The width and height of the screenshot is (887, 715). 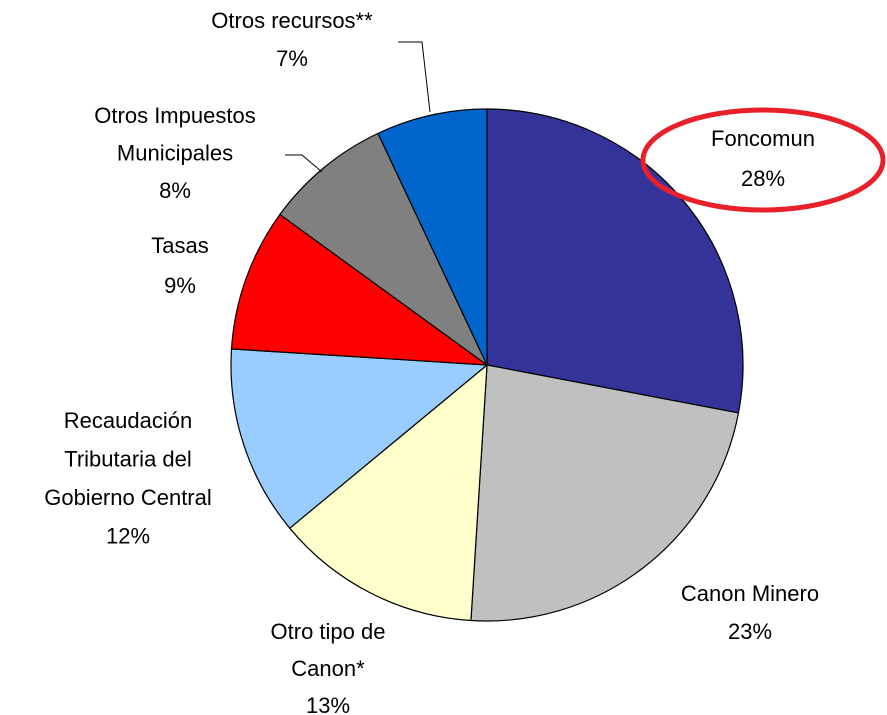 I want to click on value-label: 28%, so click(x=763, y=178).